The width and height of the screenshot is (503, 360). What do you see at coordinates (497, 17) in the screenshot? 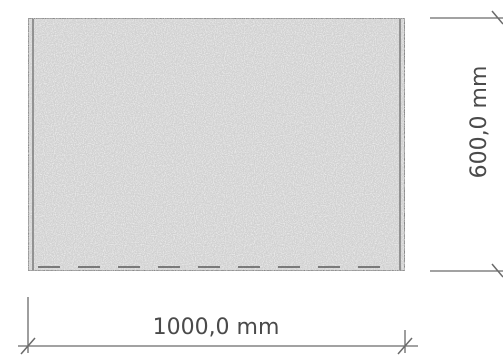
I see `height-tick-top` at bounding box center [497, 17].